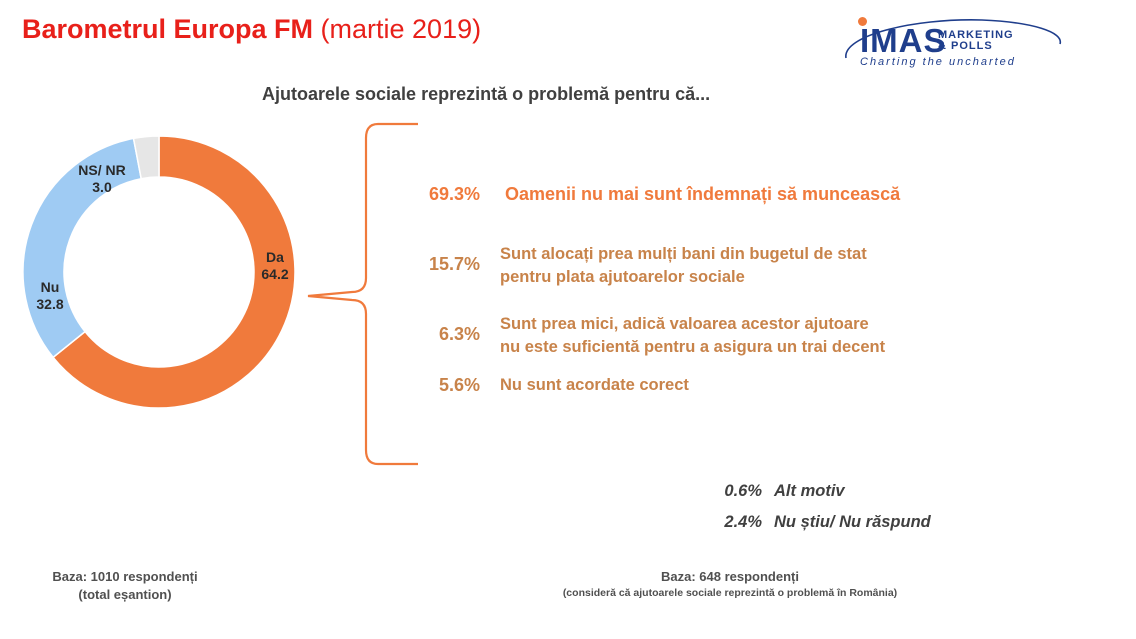 The height and width of the screenshot is (639, 1136). Describe the element at coordinates (125, 594) in the screenshot. I see `base-note-line: (total eșantion)` at that location.